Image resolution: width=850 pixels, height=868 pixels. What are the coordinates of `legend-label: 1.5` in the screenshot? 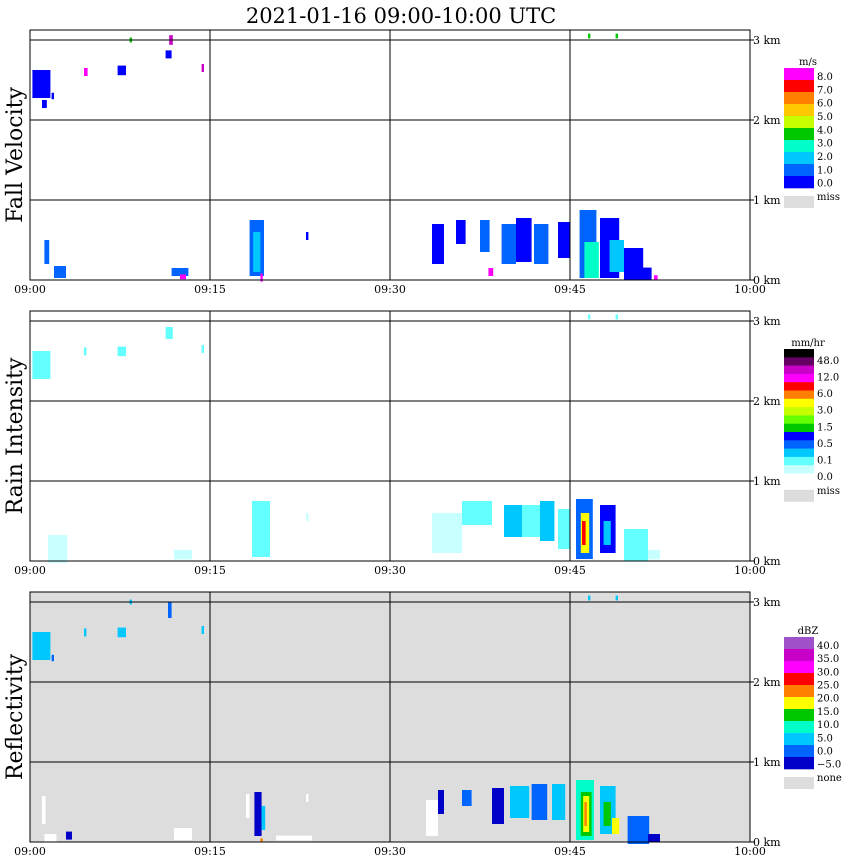 It's located at (825, 427).